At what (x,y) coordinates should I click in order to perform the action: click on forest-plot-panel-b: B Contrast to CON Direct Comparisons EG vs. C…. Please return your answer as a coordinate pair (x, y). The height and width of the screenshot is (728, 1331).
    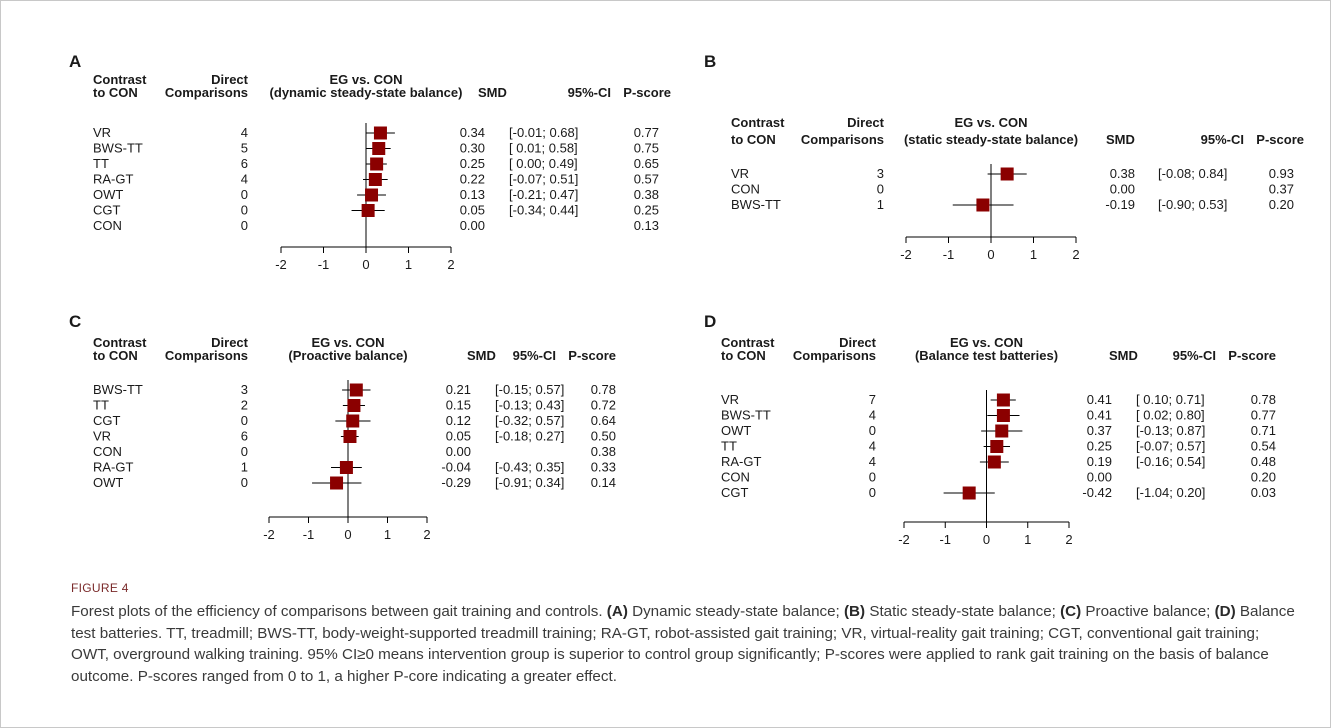
    Looking at the image, I should click on (1004, 157).